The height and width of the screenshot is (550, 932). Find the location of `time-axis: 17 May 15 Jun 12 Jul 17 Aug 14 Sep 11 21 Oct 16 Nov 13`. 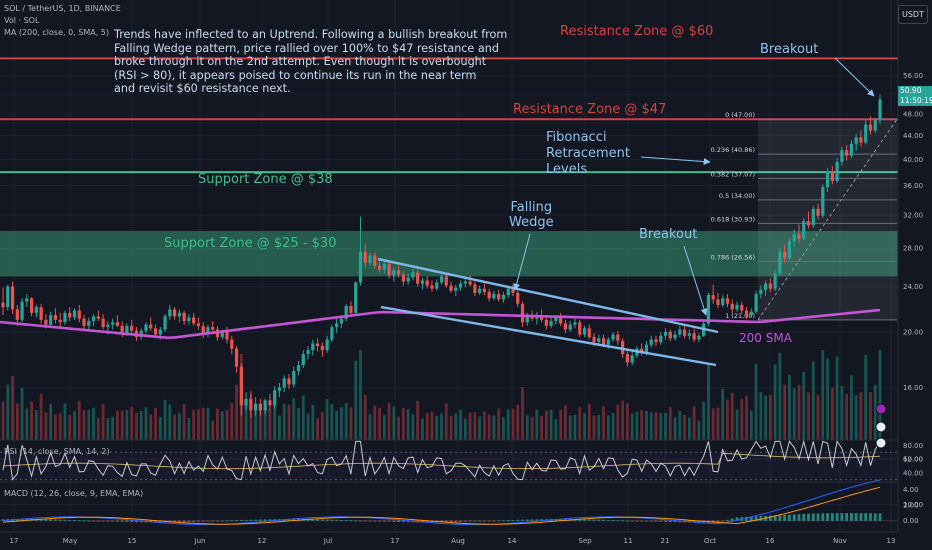

time-axis: 17 May 15 Jun 12 Jul 17 Aug 14 Sep 11 21 Oct 16 Nov 13 is located at coordinates (466, 540).